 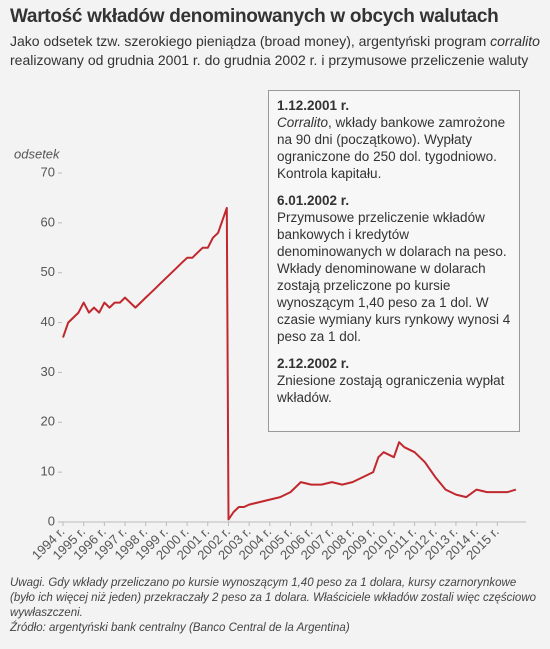 What do you see at coordinates (515, 41) in the screenshot?
I see `subtitle-italic: corralito` at bounding box center [515, 41].